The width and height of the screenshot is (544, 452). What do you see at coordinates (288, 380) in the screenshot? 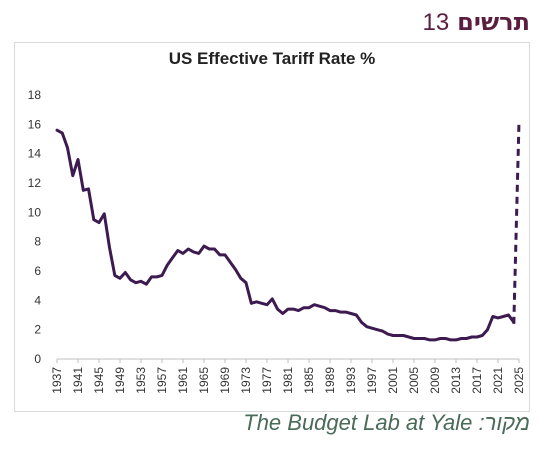
I see `x-tick-label: 1981` at bounding box center [288, 380].